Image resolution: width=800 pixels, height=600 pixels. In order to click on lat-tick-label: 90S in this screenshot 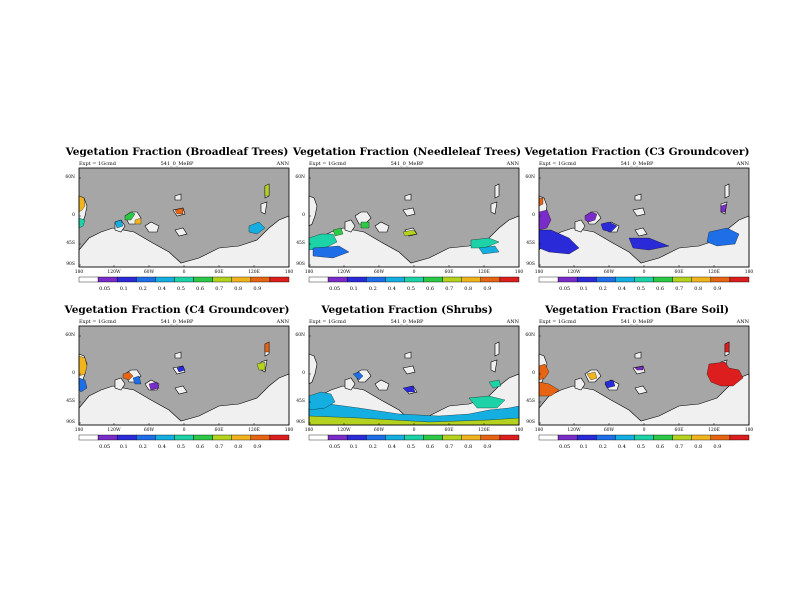, I will do `click(70, 422)`.